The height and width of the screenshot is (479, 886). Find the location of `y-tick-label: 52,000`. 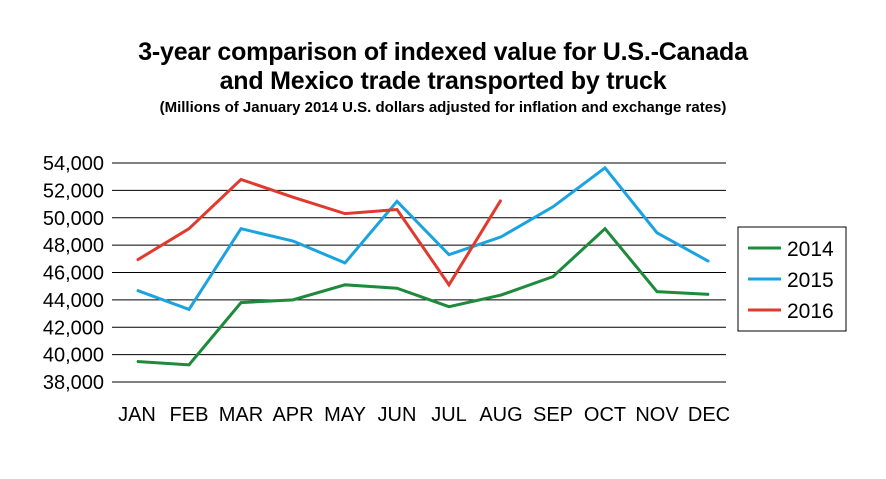

y-tick-label: 52,000 is located at coordinates (73, 191).